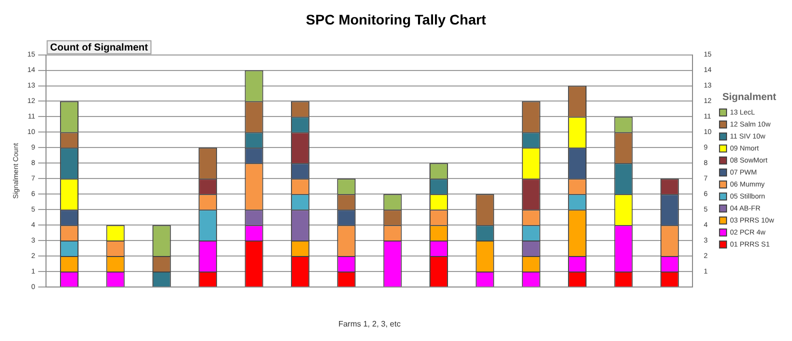 This screenshot has height=341, width=792. Describe the element at coordinates (396, 19) in the screenshot. I see `chart-title: SPC Monitoring Tally Chart` at that location.